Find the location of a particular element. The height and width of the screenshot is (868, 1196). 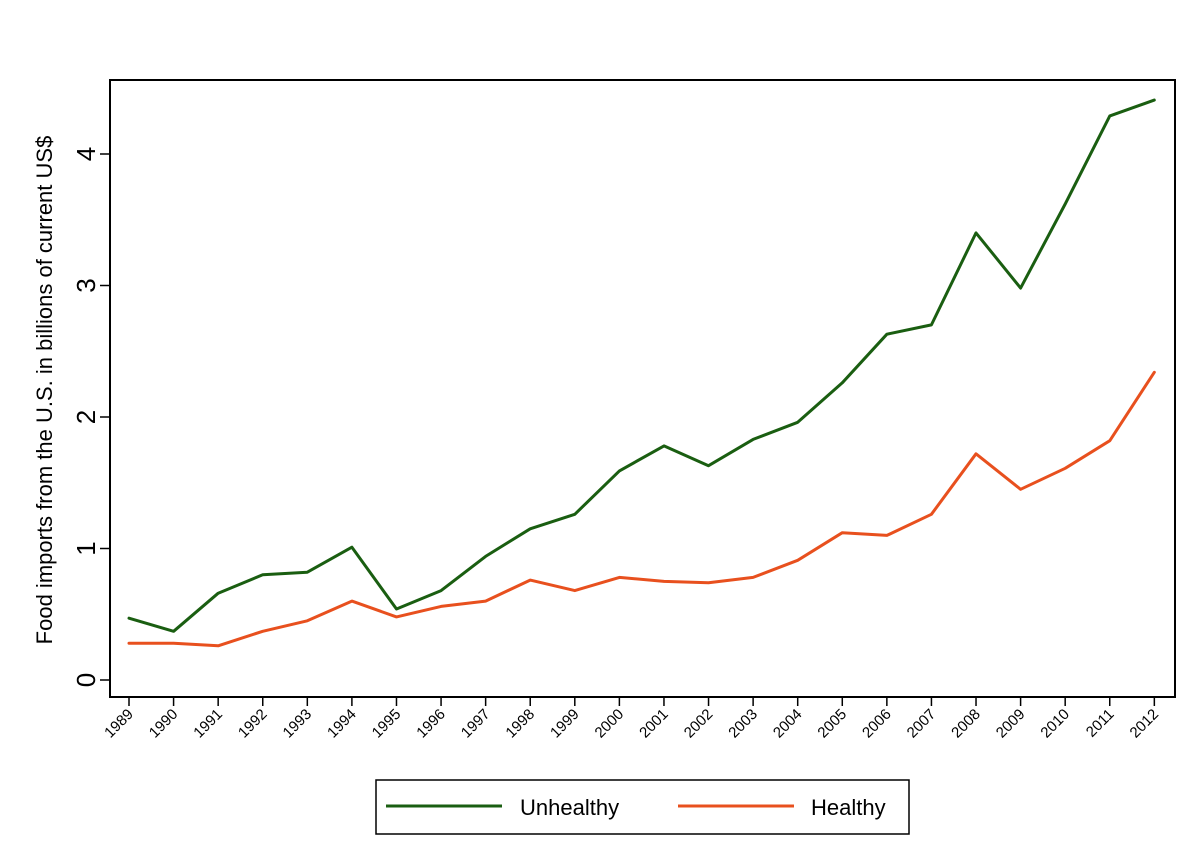

x-tick-label: 2010 is located at coordinates (1055, 724).